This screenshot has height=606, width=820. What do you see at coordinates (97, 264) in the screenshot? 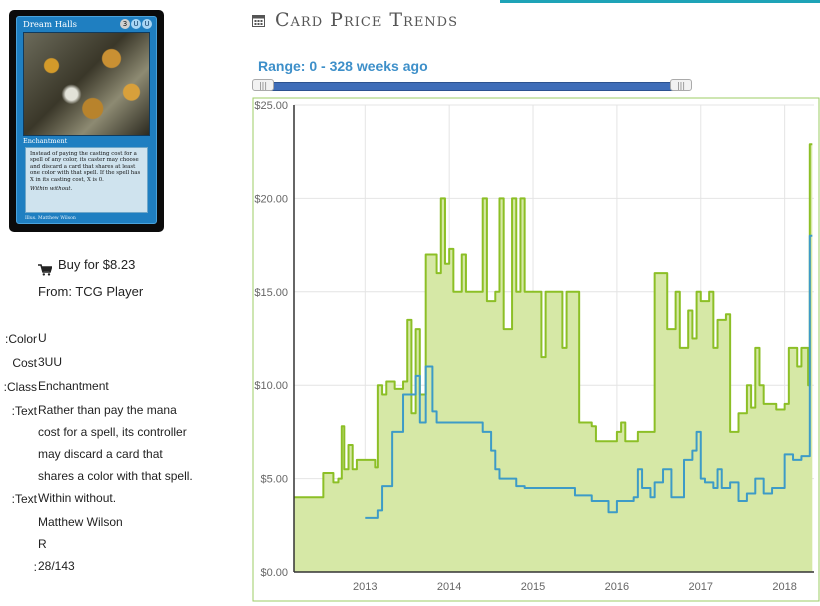
I see `buy-label: Buy for $8.23` at bounding box center [97, 264].